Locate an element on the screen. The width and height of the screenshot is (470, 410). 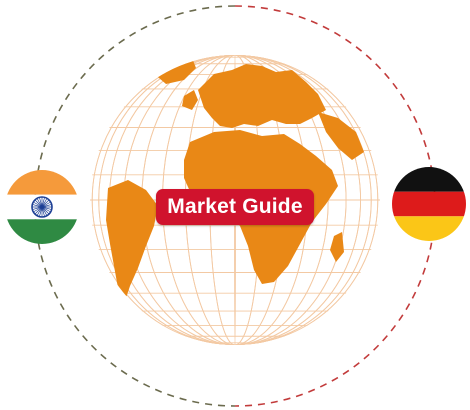
ashoka-chakra-icon is located at coordinates (42, 207).